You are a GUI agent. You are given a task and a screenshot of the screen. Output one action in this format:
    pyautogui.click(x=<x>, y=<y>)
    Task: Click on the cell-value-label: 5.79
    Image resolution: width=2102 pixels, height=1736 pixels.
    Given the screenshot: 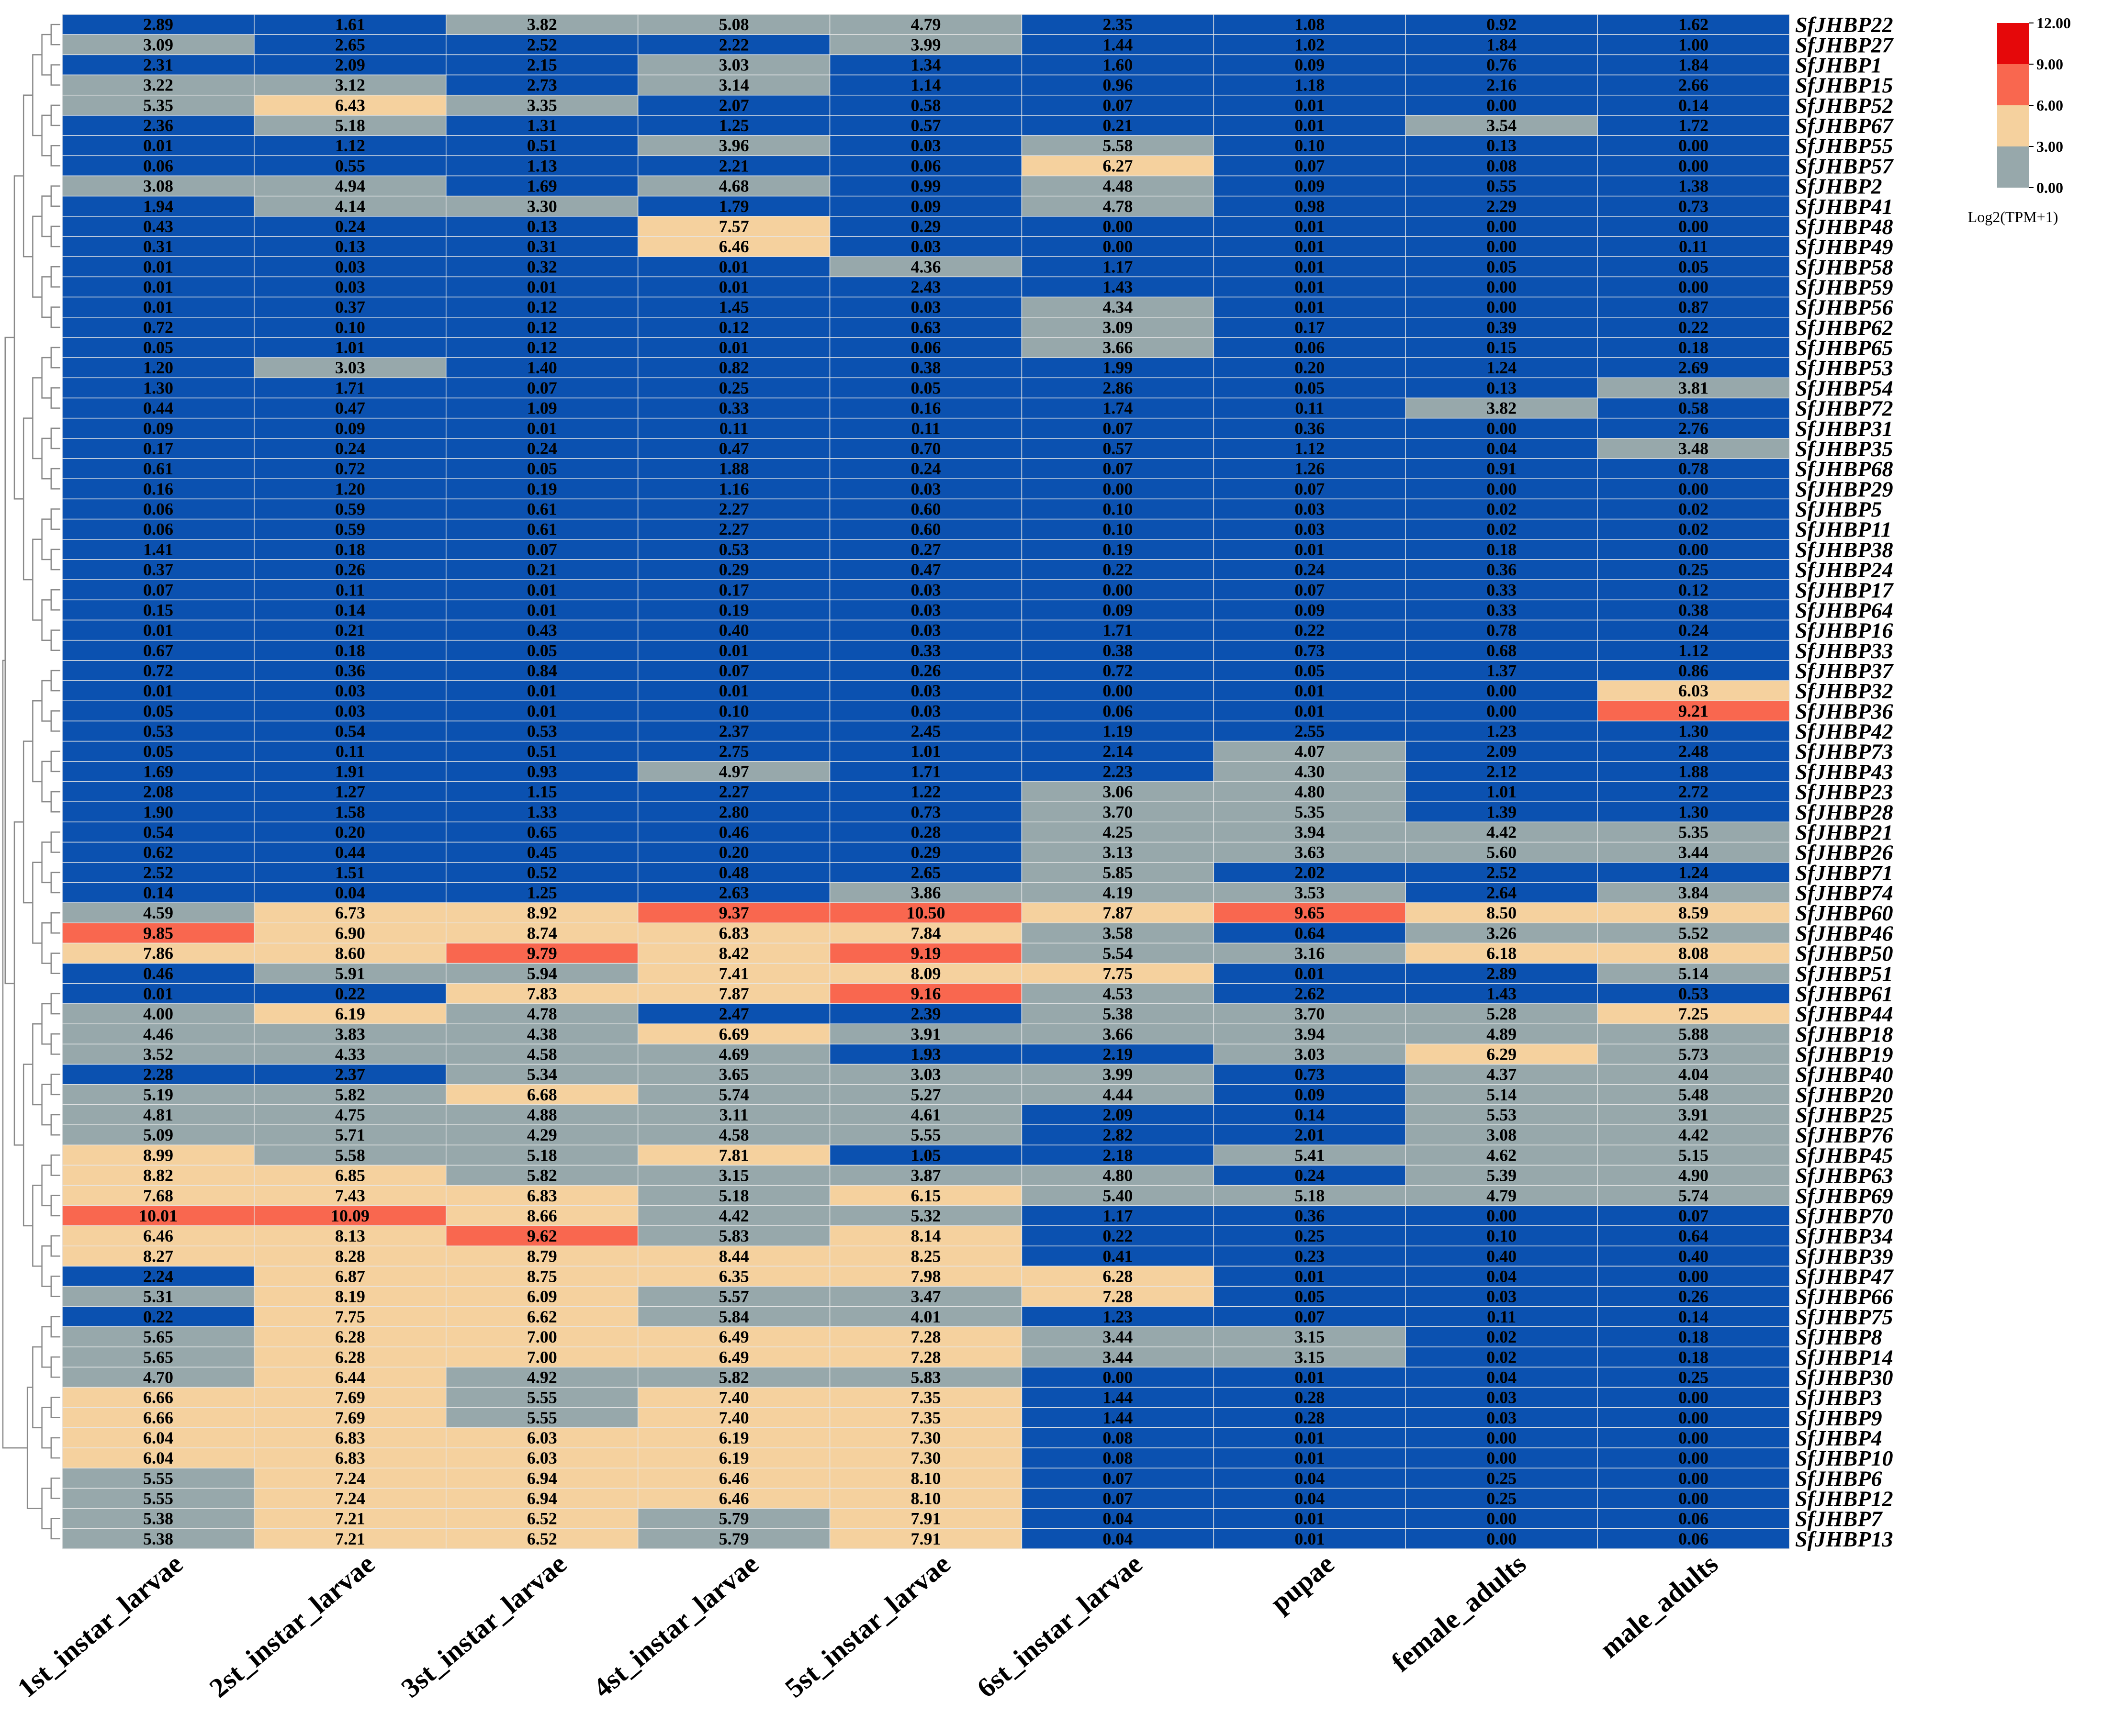 What is the action you would take?
    pyautogui.click(x=734, y=1519)
    